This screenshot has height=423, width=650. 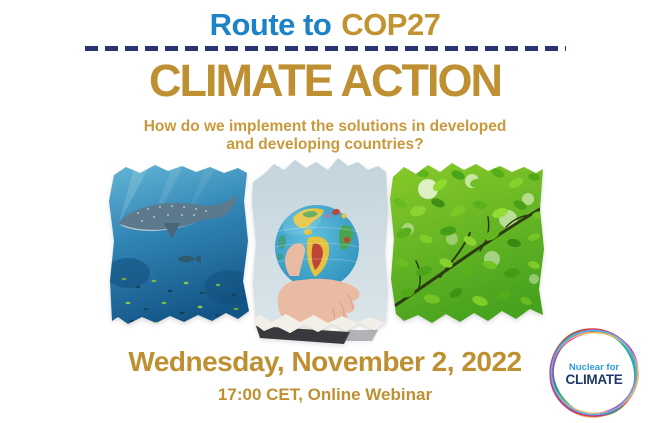 I want to click on logo-rings, so click(x=594, y=373).